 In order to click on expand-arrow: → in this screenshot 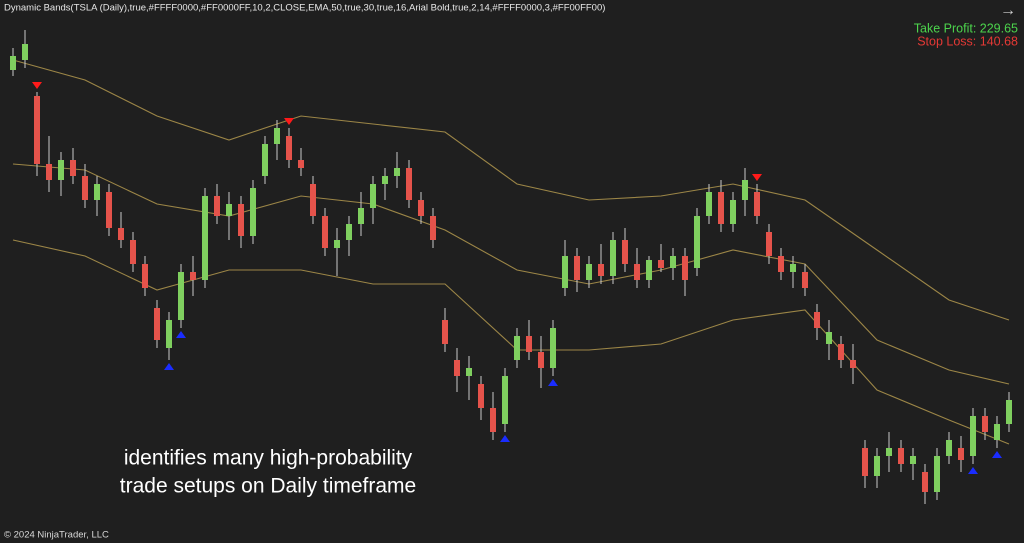, I will do `click(1008, 10)`.